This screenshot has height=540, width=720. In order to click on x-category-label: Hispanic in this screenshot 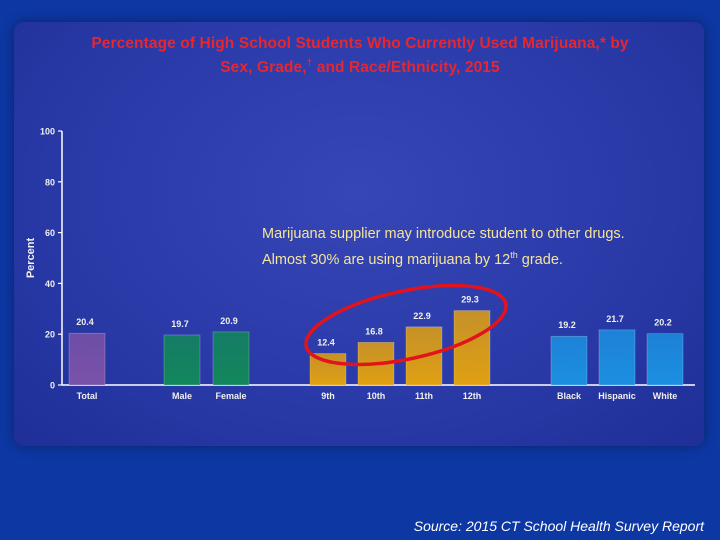, I will do `click(617, 396)`.